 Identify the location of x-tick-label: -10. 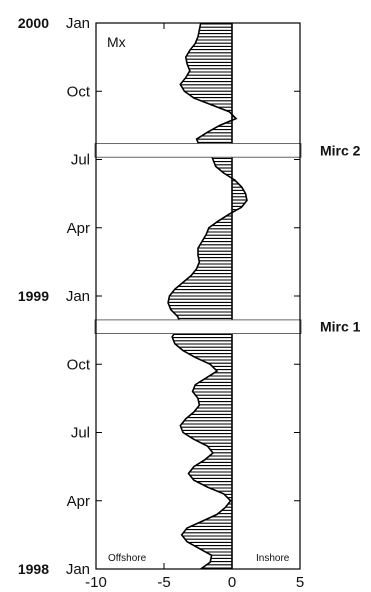
(96, 582).